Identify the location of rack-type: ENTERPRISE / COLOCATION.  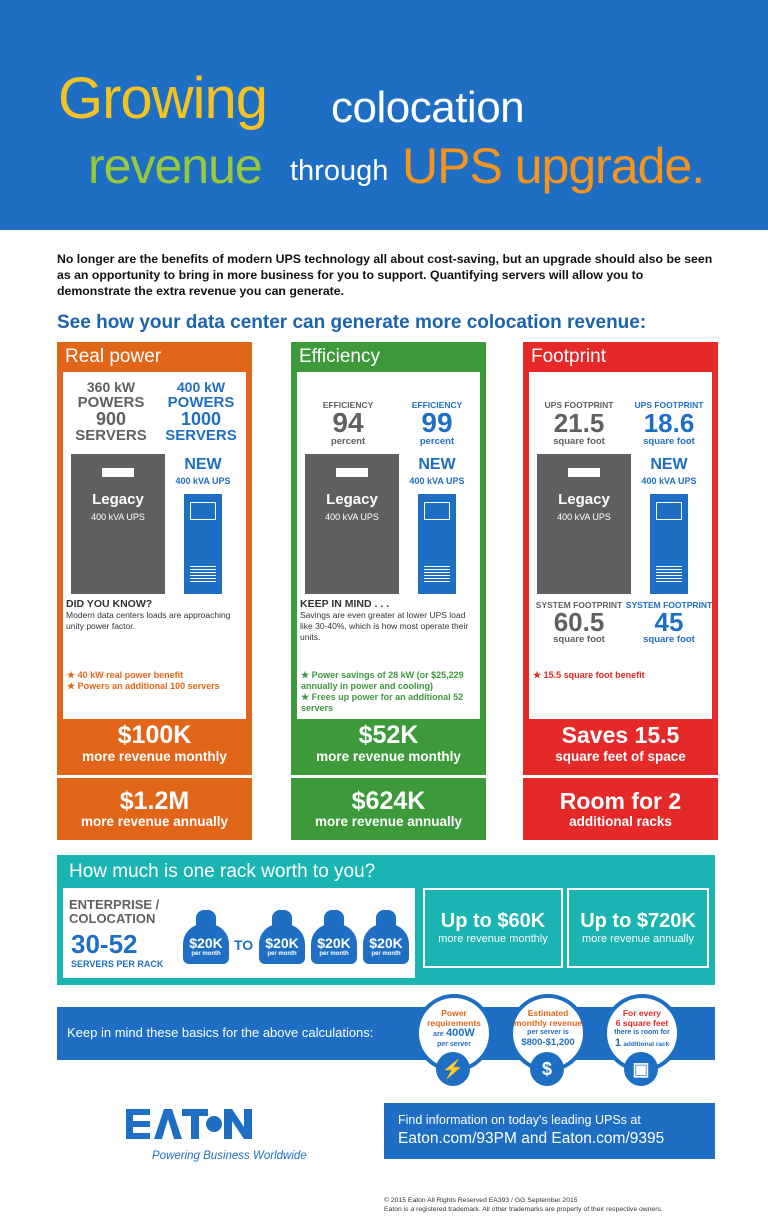
(114, 912).